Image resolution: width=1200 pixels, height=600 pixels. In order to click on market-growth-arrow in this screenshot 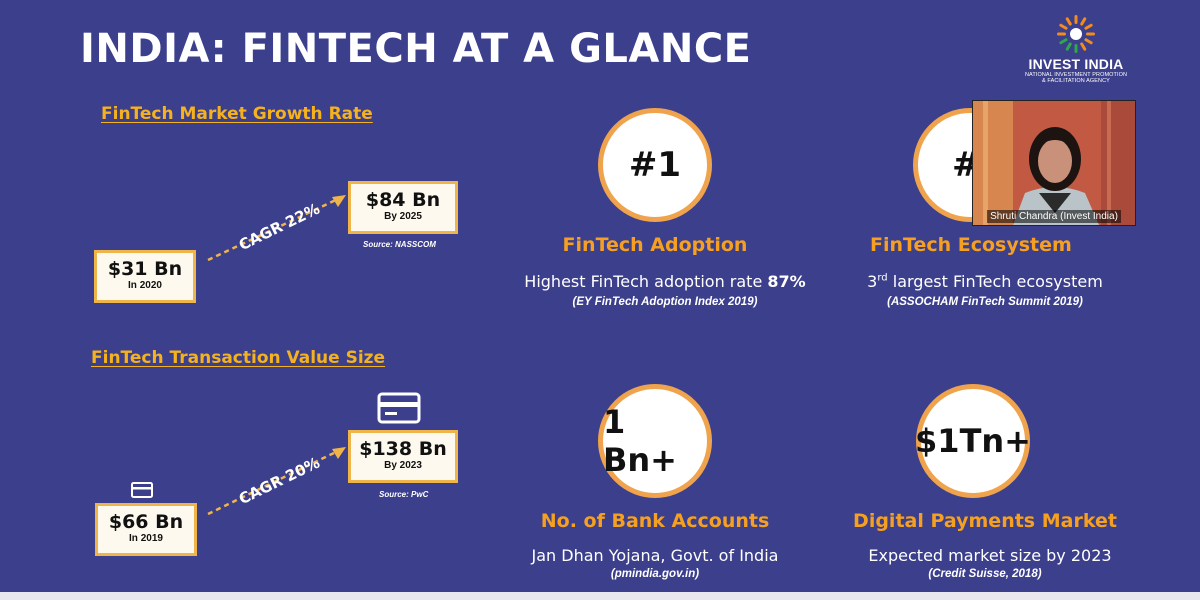, I will do `click(276, 228)`.